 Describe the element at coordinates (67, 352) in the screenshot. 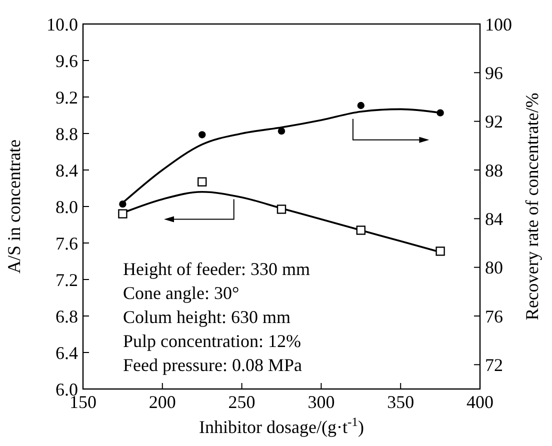

I see `y-tick-label: 6.4` at that location.